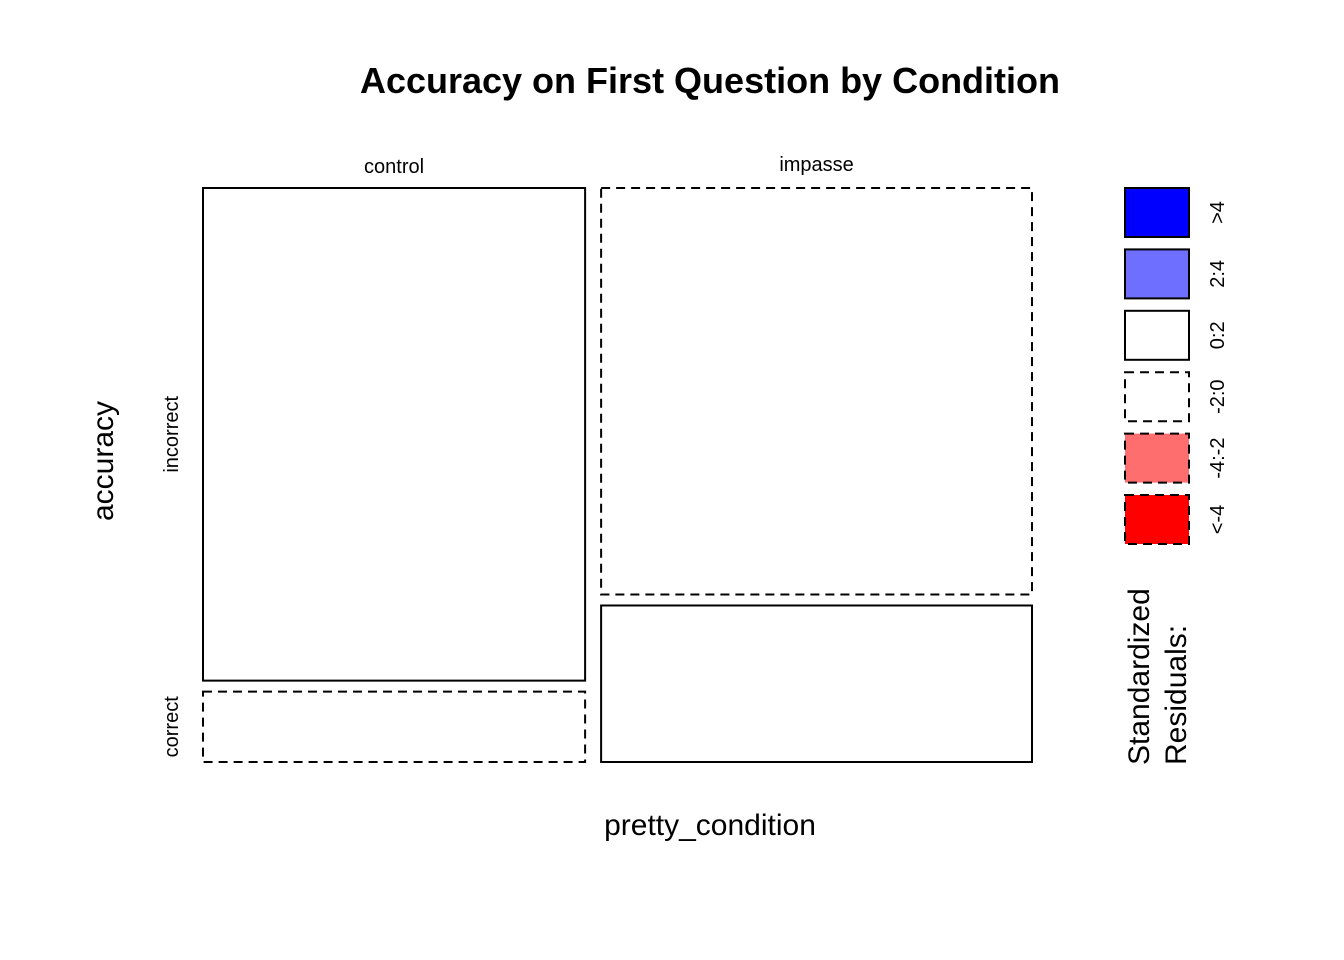  I want to click on tile-control-incorrect, so click(394, 434).